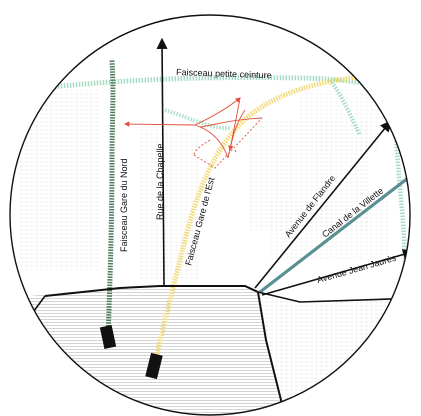 This screenshot has height=416, width=421. What do you see at coordinates (224, 73) in the screenshot?
I see `label-petite-ceinture: Faisceau petite ceinture` at bounding box center [224, 73].